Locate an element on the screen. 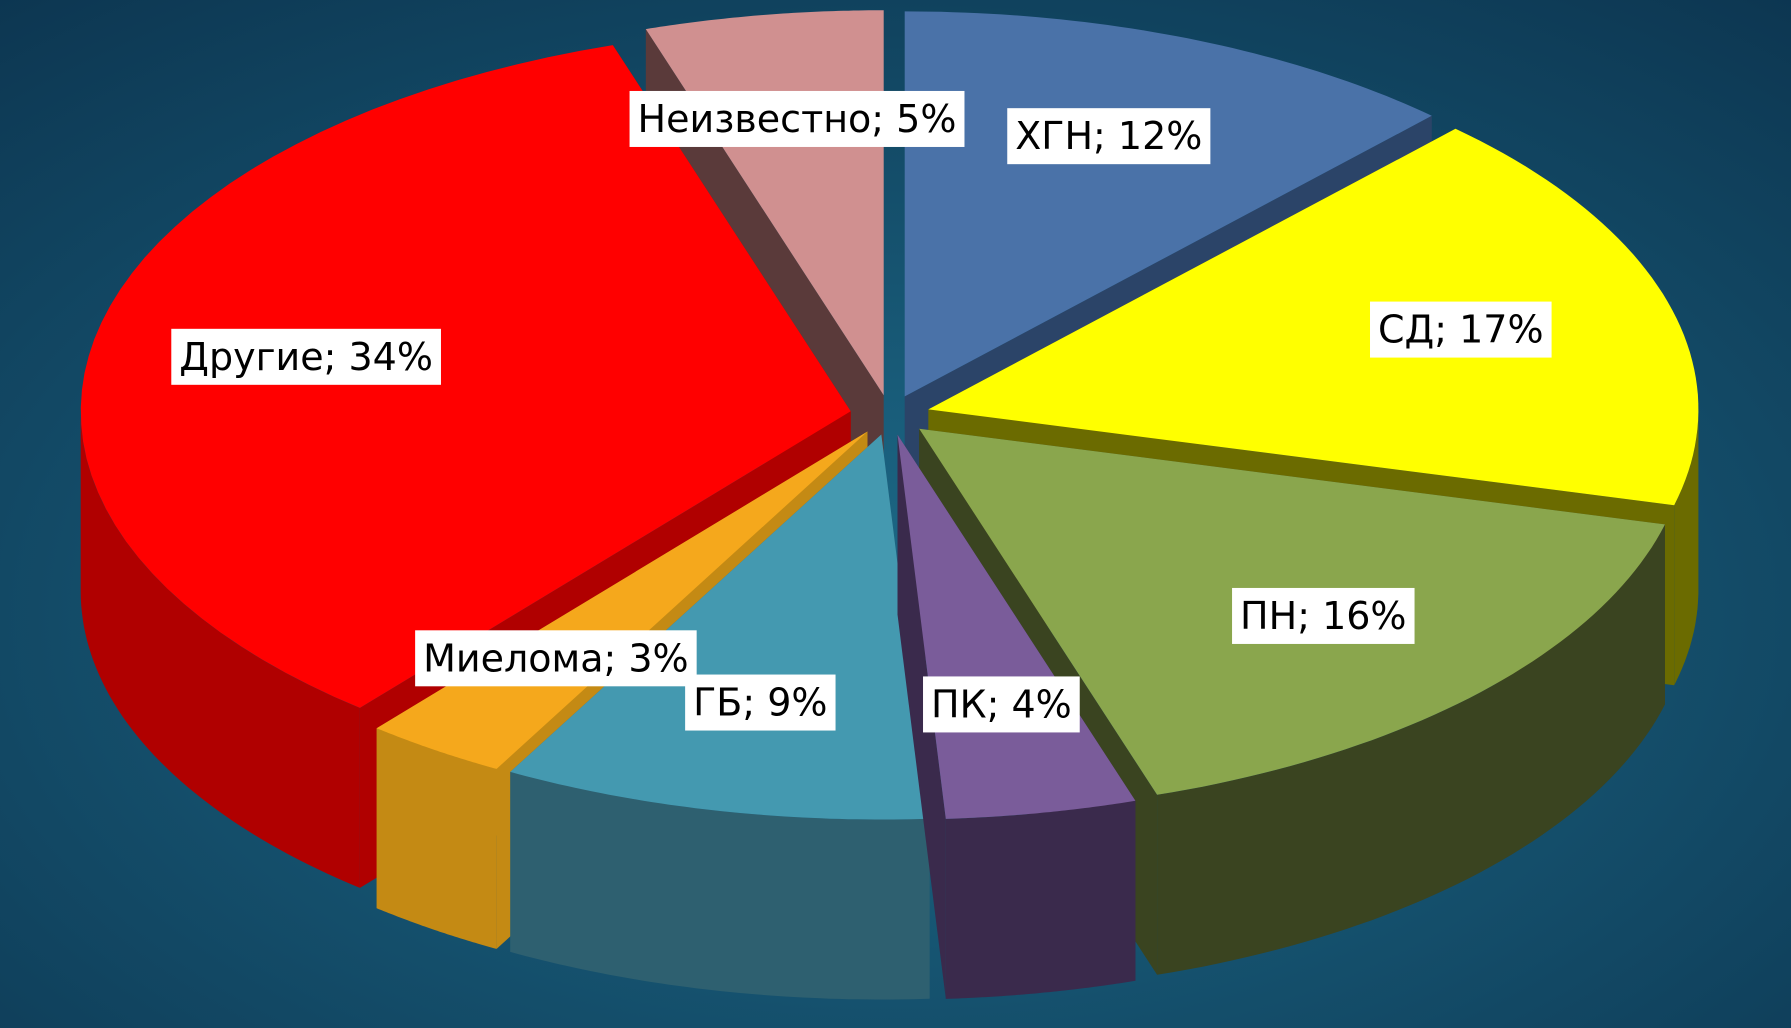 The width and height of the screenshot is (1791, 1028). data-label: Миелома; 3% is located at coordinates (556, 658).